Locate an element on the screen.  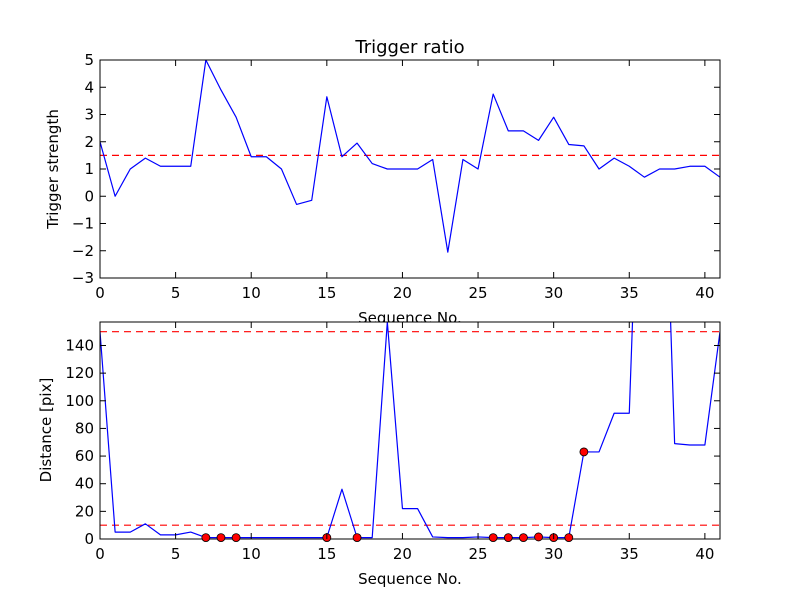
y-tick-label: 140 is located at coordinates (79, 345).